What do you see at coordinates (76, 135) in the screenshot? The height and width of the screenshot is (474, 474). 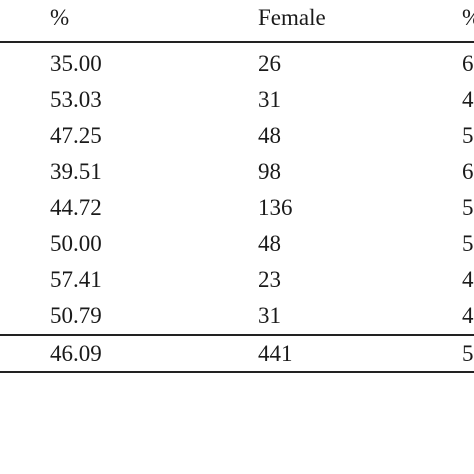 I see `table-cell: 47.25` at bounding box center [76, 135].